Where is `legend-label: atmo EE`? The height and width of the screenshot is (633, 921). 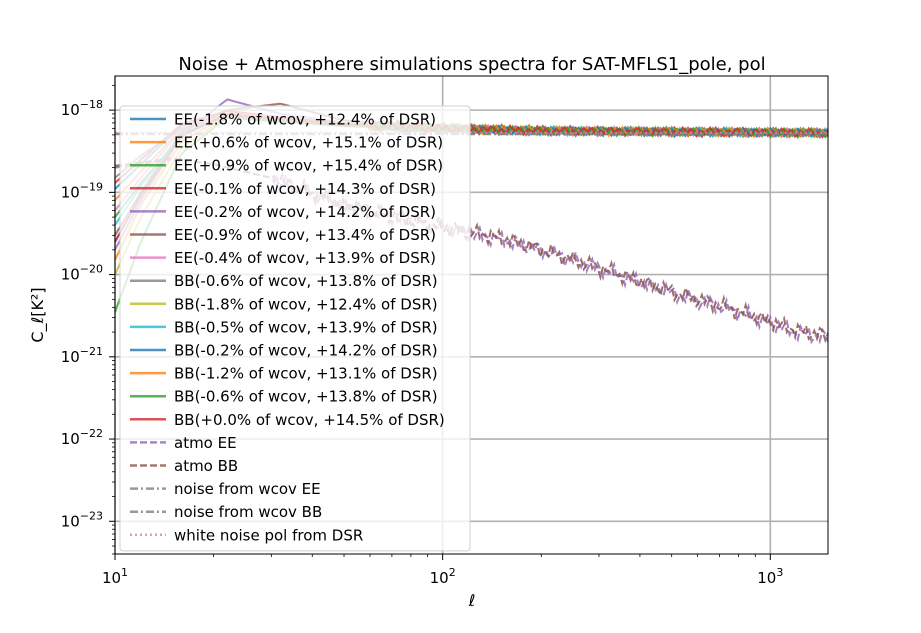
legend-label: atmo EE is located at coordinates (205, 443).